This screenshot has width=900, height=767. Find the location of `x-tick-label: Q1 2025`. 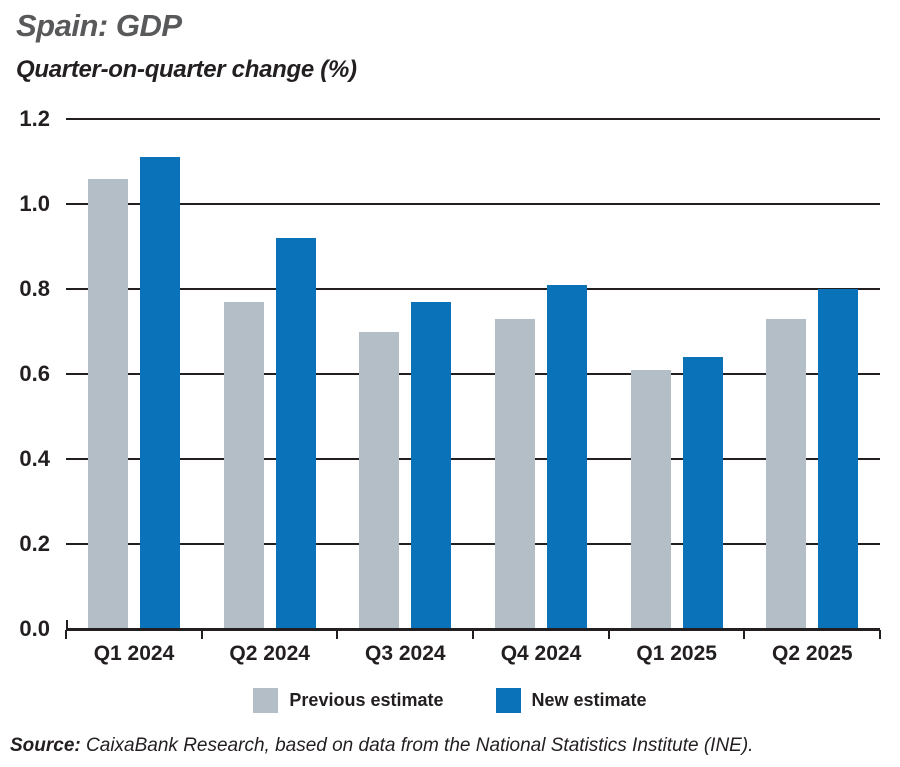

x-tick-label: Q1 2025 is located at coordinates (676, 653).